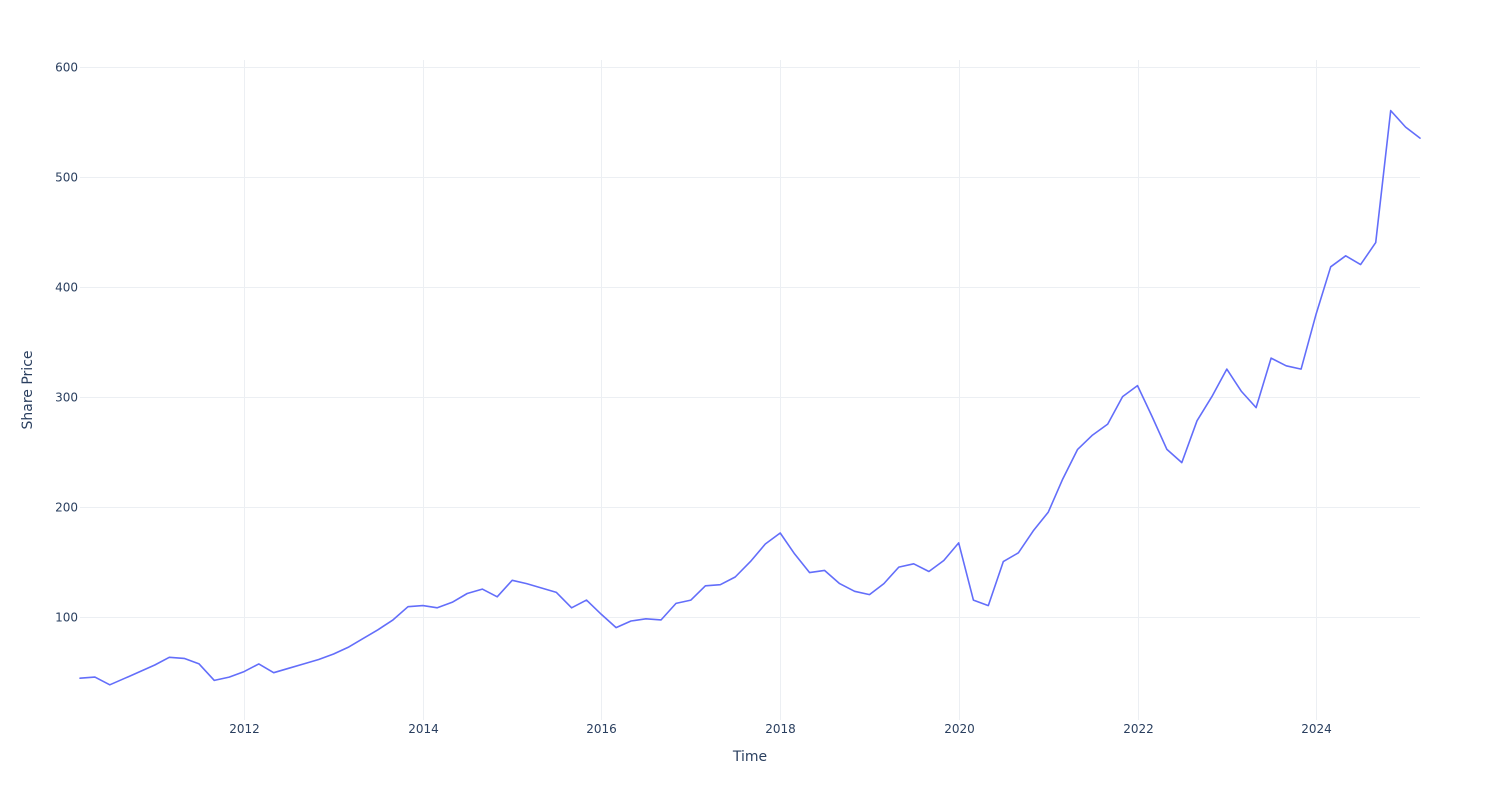 Image resolution: width=1500 pixels, height=800 pixels. Describe the element at coordinates (66, 288) in the screenshot. I see `y-tick-label: 400` at that location.